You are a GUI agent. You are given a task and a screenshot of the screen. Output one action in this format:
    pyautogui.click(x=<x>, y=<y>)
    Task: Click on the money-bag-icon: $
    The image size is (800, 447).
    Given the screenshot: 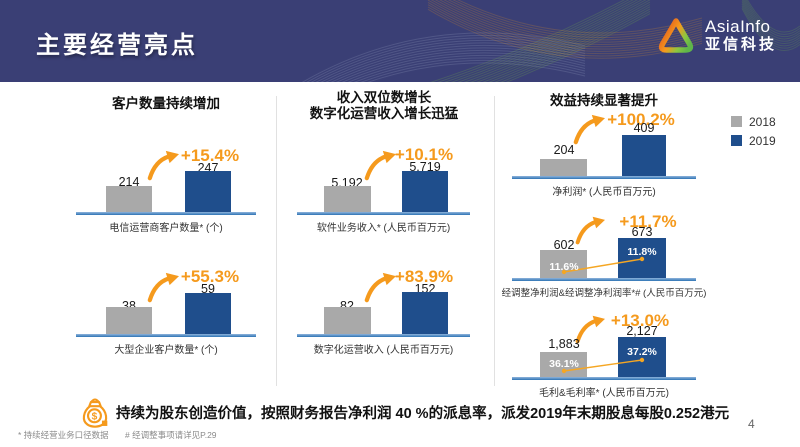 What is the action you would take?
    pyautogui.click(x=95, y=413)
    